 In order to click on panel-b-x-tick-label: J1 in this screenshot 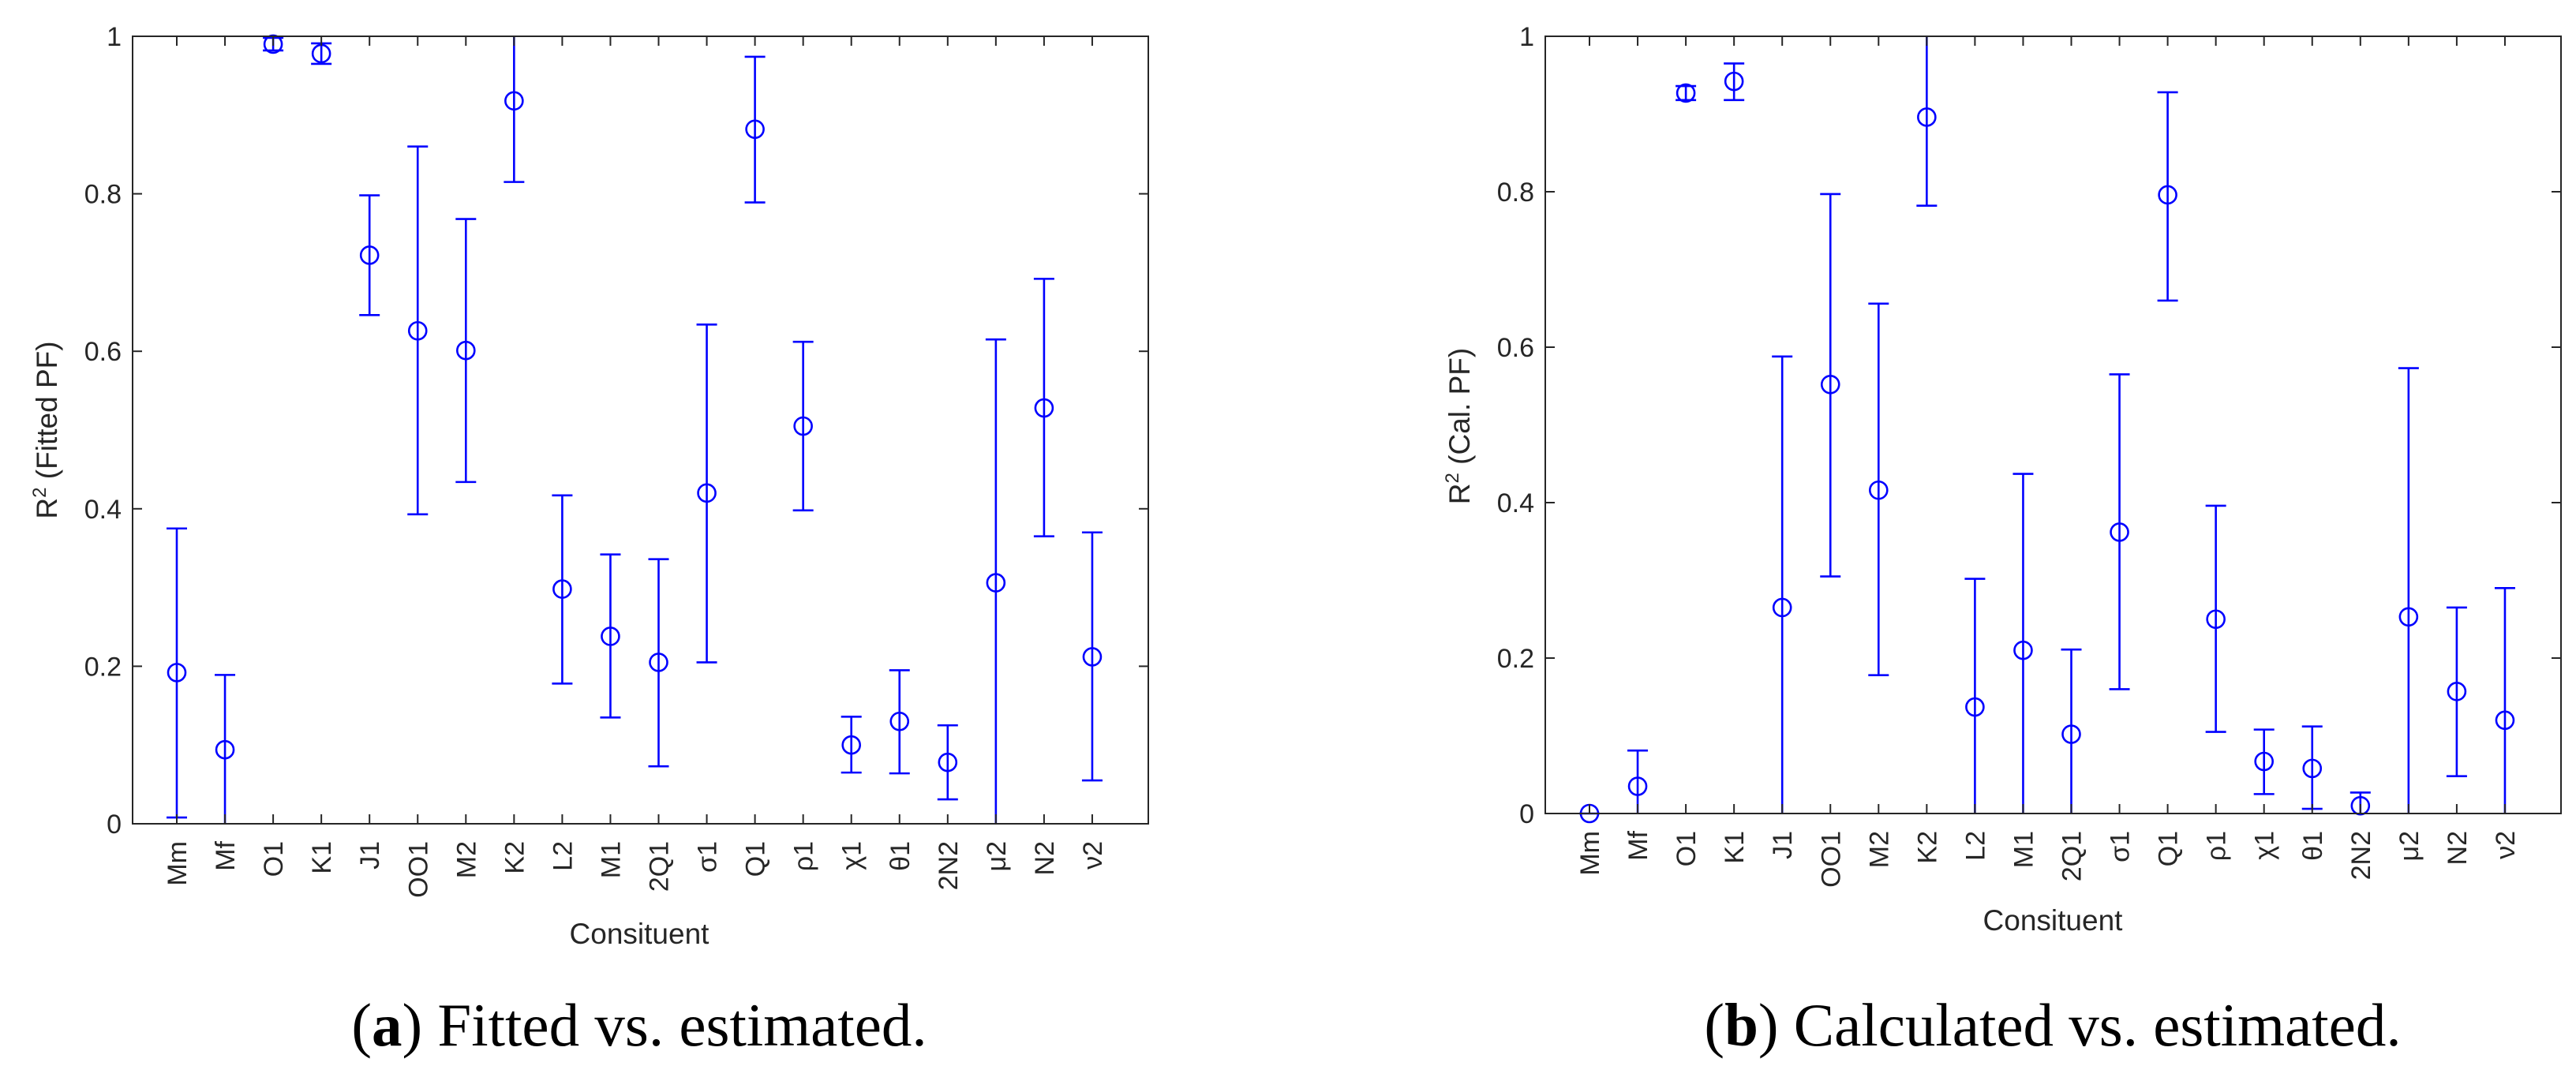, I will do `click(1783, 845)`.